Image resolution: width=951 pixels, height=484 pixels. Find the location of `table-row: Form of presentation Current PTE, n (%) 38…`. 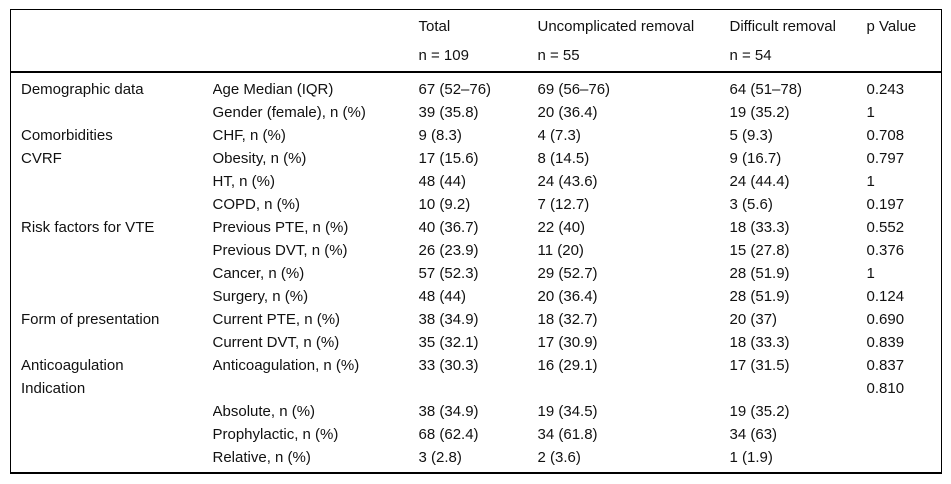

table-row: Form of presentation Current PTE, n (%) 38… is located at coordinates (476, 319).